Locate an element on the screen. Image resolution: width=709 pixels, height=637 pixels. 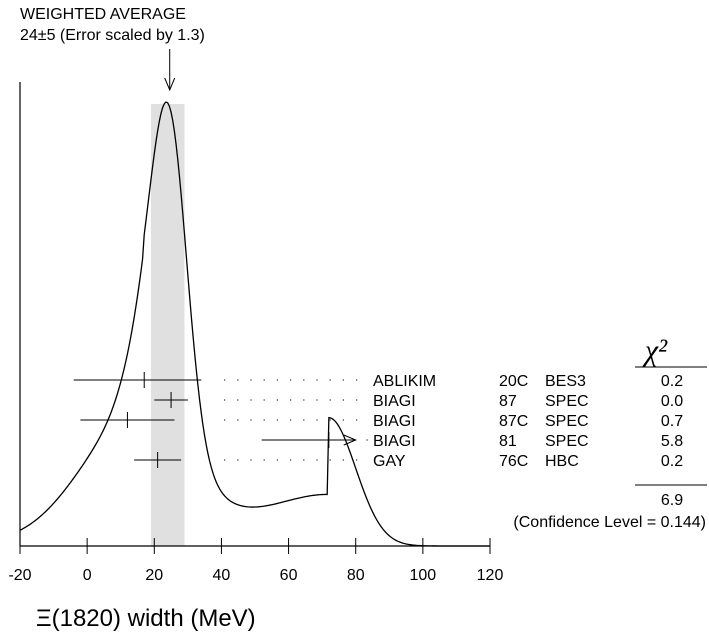
weighted-average-value: 24±5 (Error scaled by 1.3) is located at coordinates (112, 35).